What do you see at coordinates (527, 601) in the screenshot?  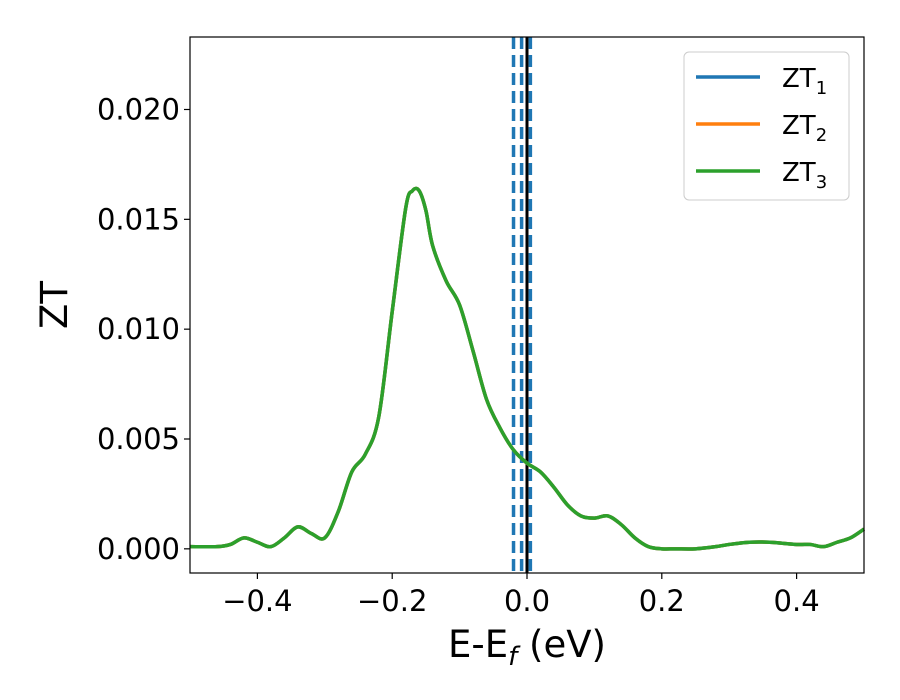 I see `x-tick-label: 0.0` at bounding box center [527, 601].